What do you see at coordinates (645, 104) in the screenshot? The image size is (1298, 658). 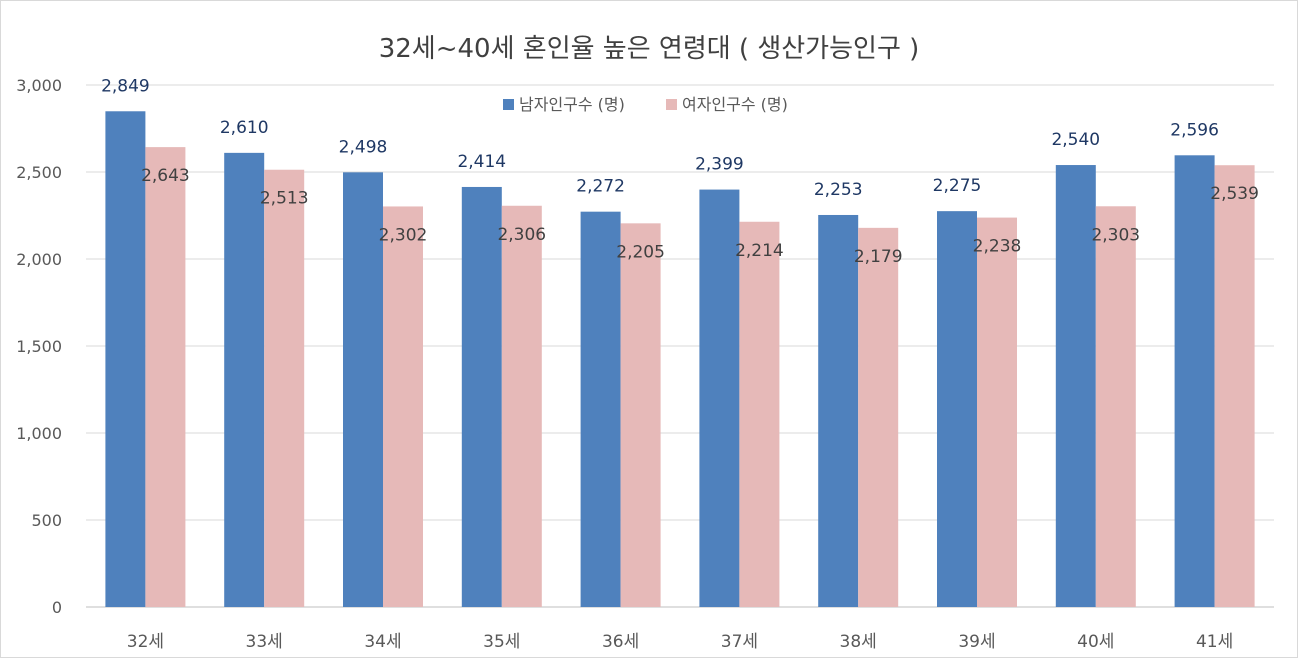 I see `legend: 남자인구수 (명) 여자인구수 (명)` at bounding box center [645, 104].